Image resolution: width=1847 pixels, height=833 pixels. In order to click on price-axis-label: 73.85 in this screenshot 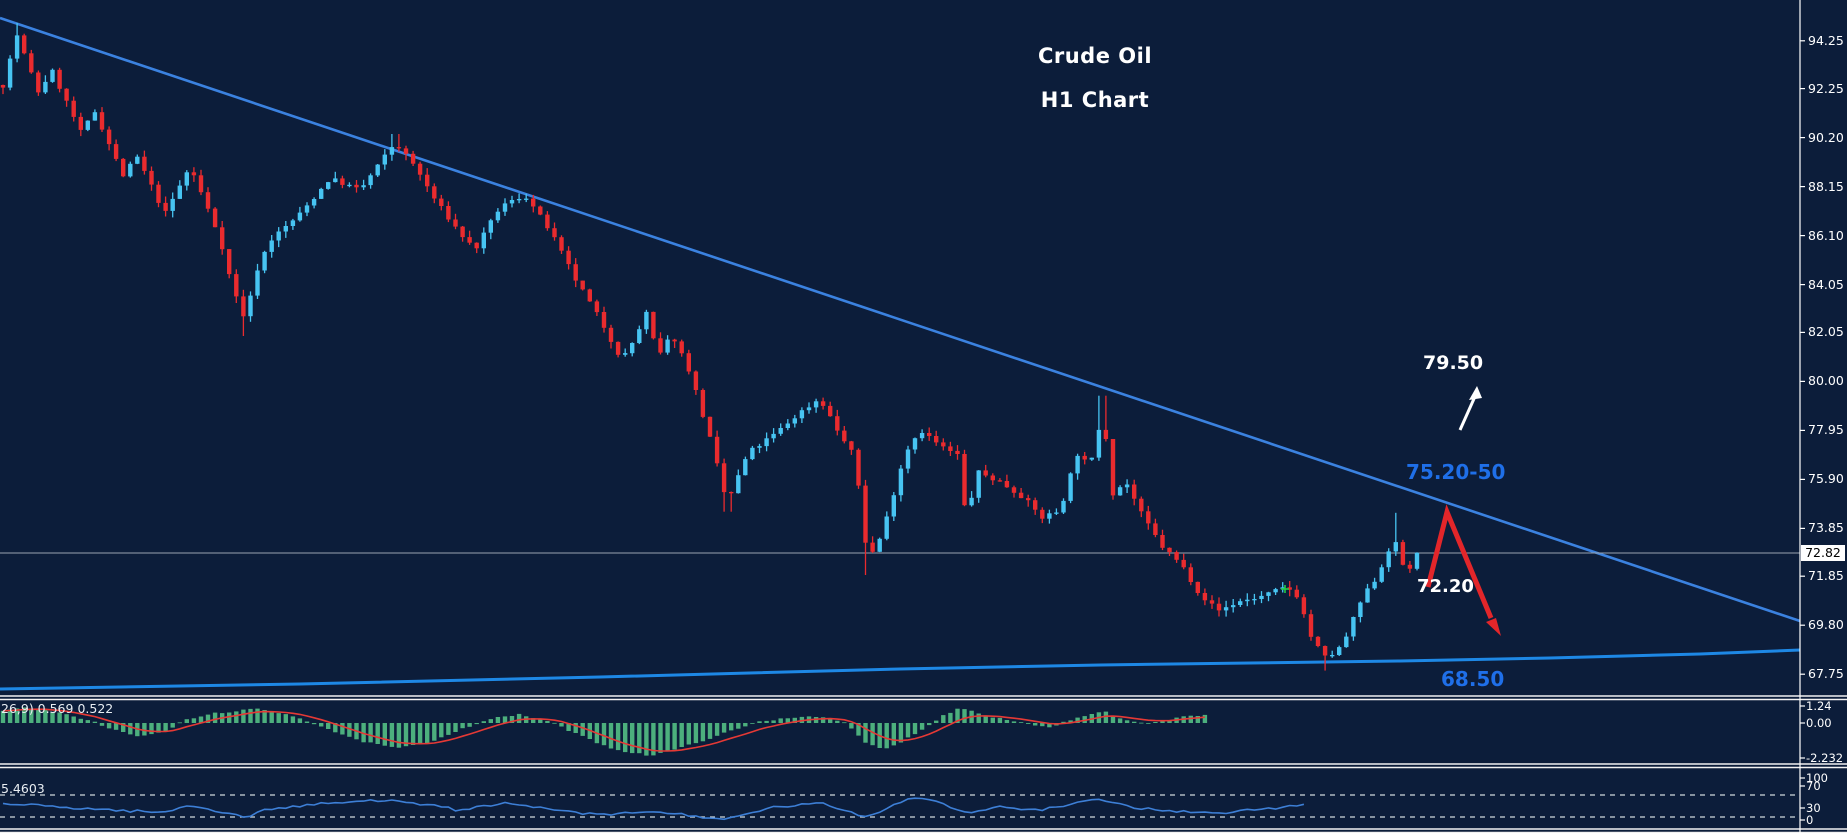, I will do `click(1826, 528)`.